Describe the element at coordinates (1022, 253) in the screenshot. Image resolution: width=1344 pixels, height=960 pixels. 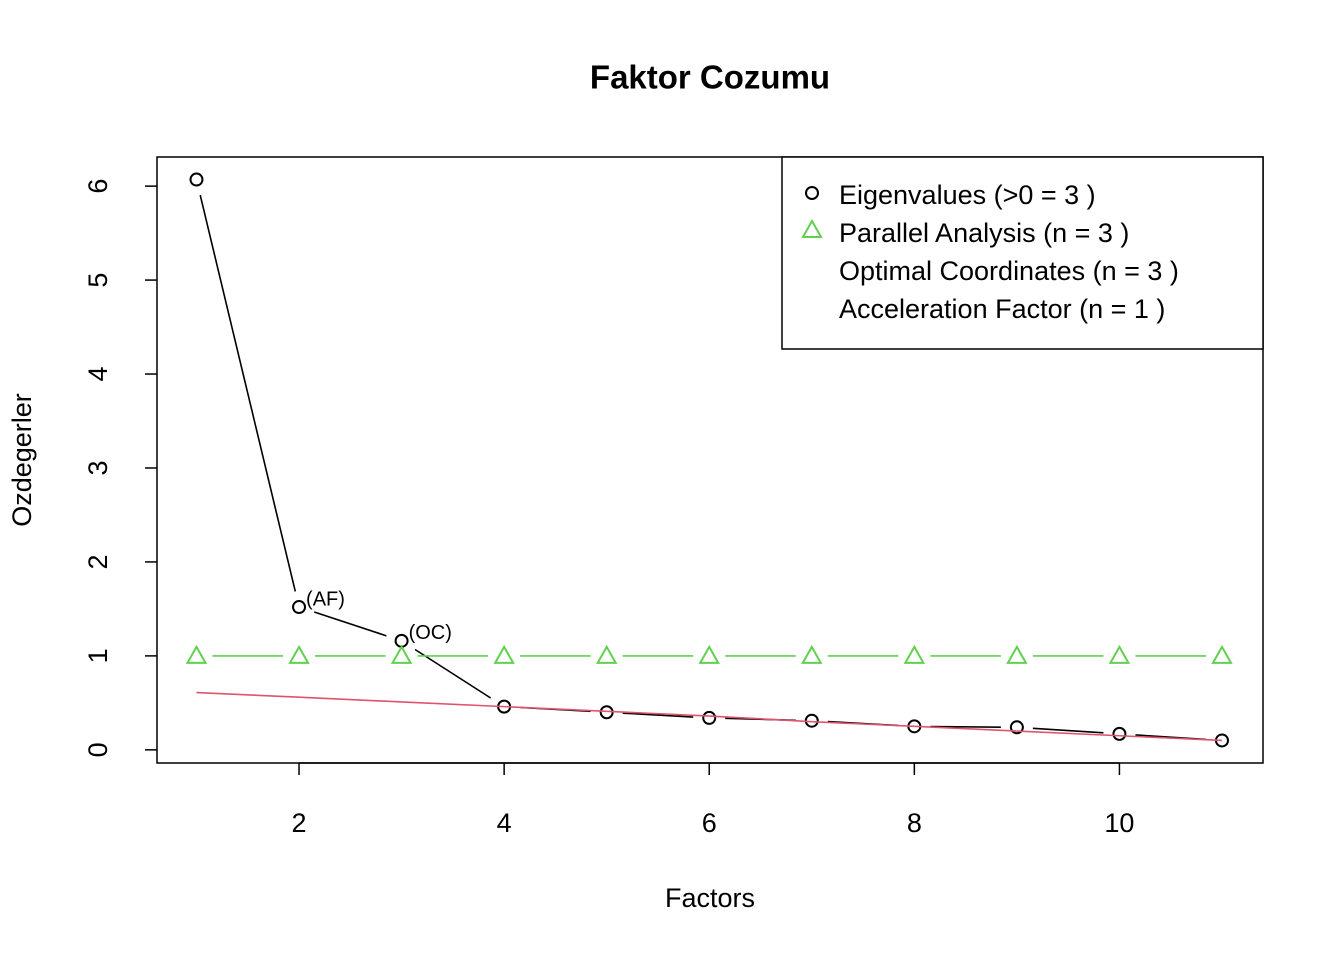
I see `legend-box` at that location.